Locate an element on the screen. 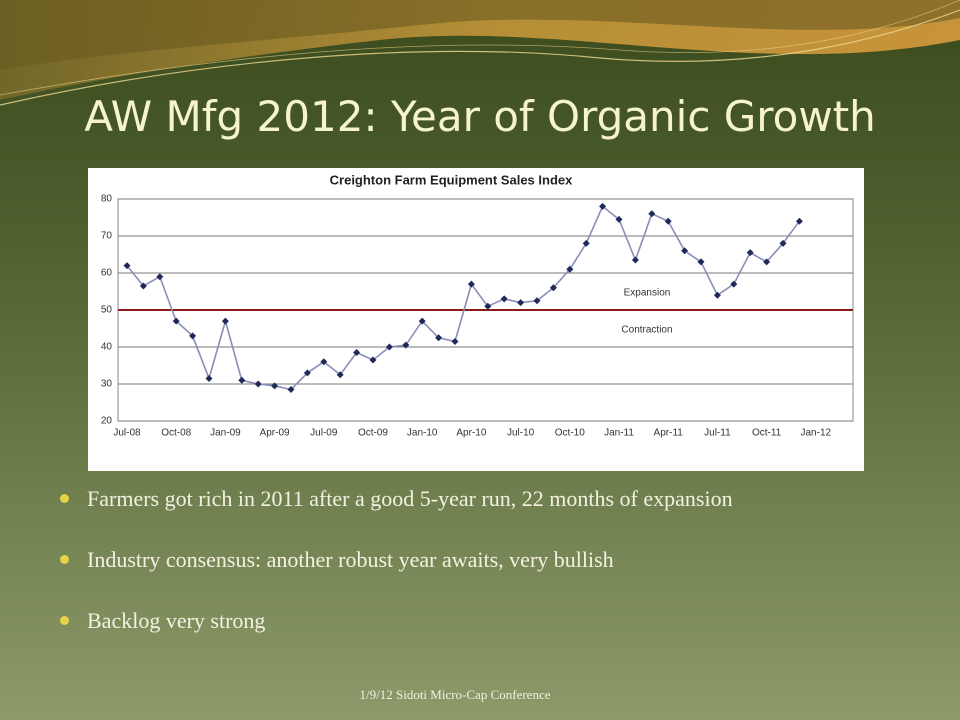 Image resolution: width=960 pixels, height=720 pixels. slide-title: AW Mfg 2012: Year of Organic Growth is located at coordinates (480, 116).